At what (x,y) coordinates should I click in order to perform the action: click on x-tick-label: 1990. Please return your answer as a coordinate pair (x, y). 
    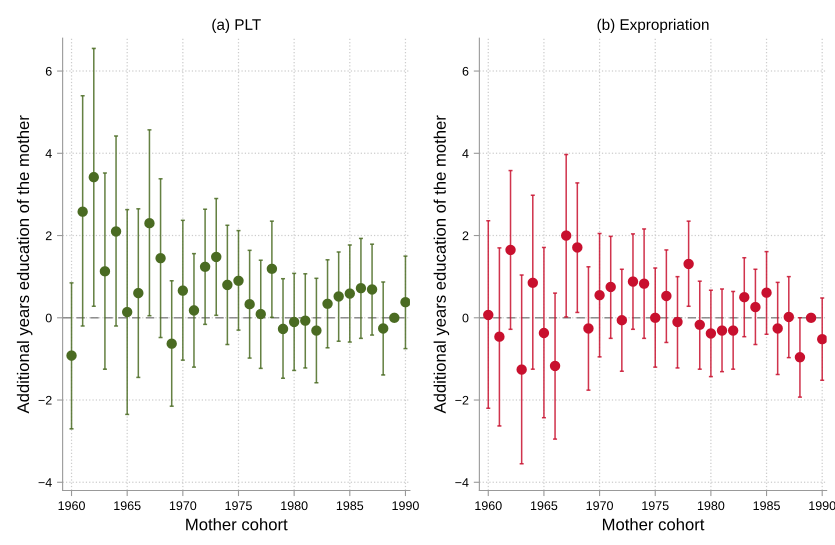
    Looking at the image, I should click on (405, 505).